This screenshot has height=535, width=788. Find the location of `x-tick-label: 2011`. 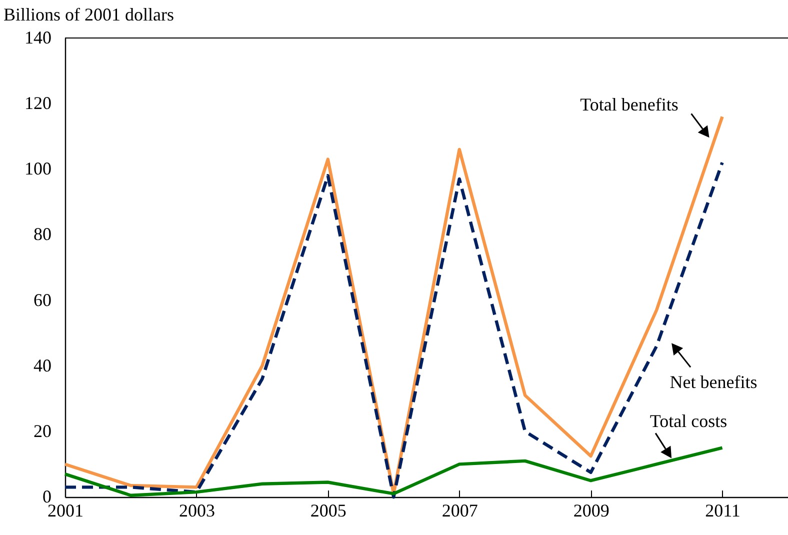

x-tick-label: 2011 is located at coordinates (722, 510).